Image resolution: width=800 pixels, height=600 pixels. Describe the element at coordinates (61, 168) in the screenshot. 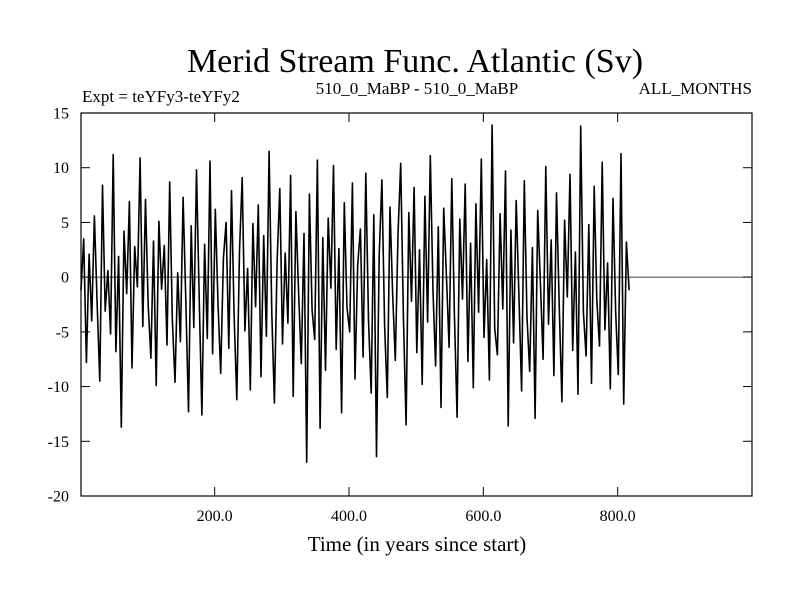

I see `y-tick-label: 10` at that location.